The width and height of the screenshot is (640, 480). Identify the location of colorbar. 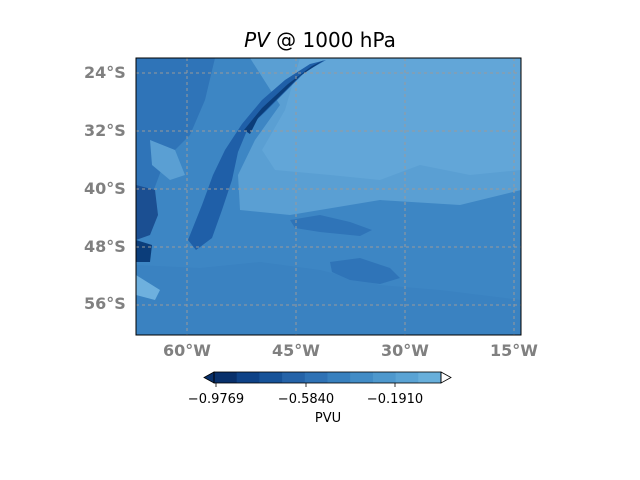
(327, 379).